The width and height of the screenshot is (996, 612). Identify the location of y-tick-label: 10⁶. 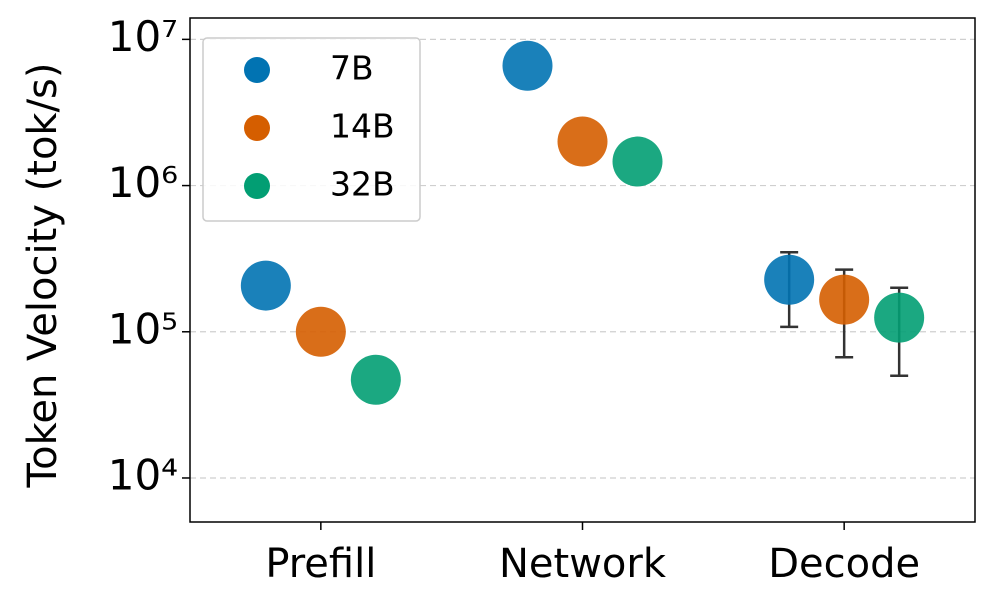
(143, 182).